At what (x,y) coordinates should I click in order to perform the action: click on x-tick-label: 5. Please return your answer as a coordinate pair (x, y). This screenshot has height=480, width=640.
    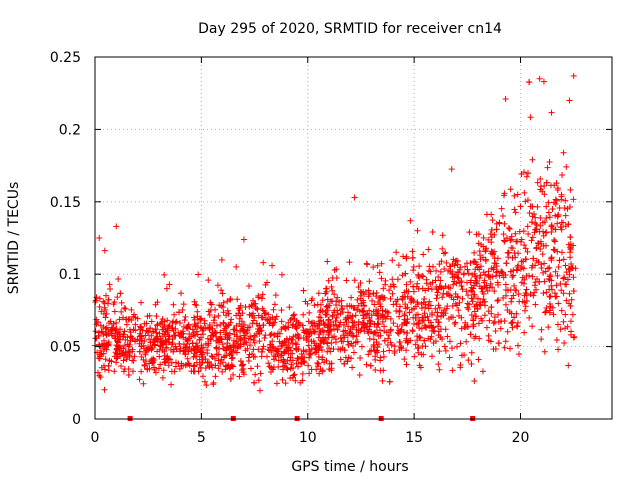
    Looking at the image, I should click on (201, 438).